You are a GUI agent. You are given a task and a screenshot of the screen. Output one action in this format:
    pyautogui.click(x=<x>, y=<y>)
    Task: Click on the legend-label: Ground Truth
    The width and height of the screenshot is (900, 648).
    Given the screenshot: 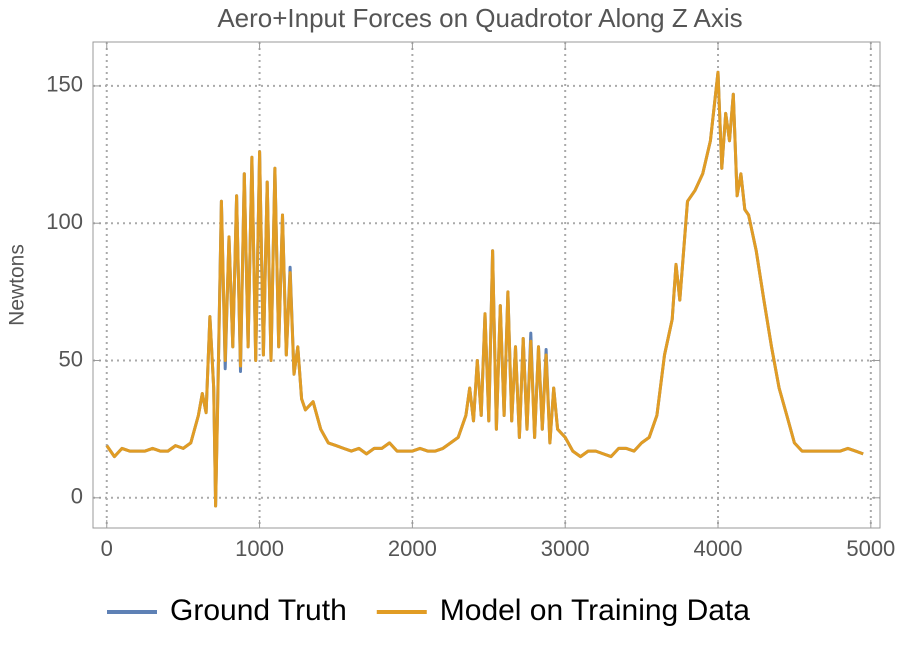 What is the action you would take?
    pyautogui.click(x=258, y=610)
    